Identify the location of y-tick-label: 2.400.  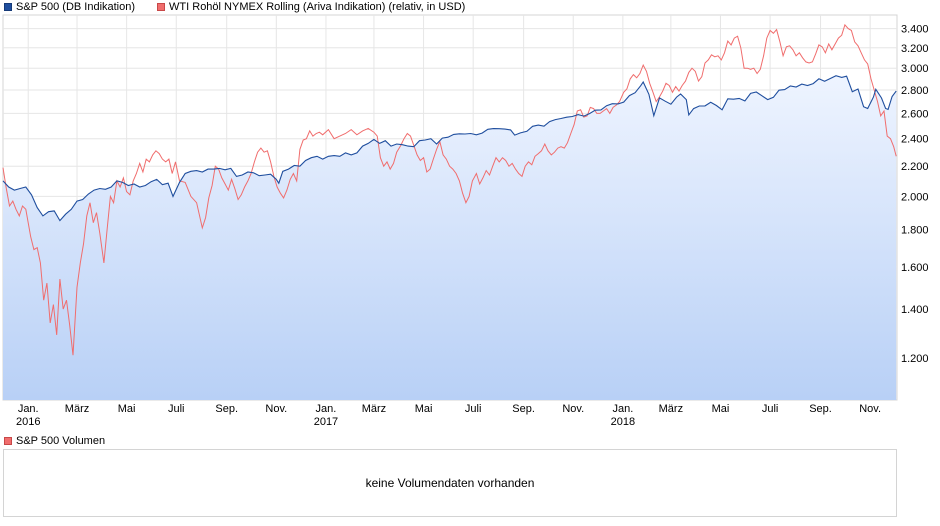
(915, 140).